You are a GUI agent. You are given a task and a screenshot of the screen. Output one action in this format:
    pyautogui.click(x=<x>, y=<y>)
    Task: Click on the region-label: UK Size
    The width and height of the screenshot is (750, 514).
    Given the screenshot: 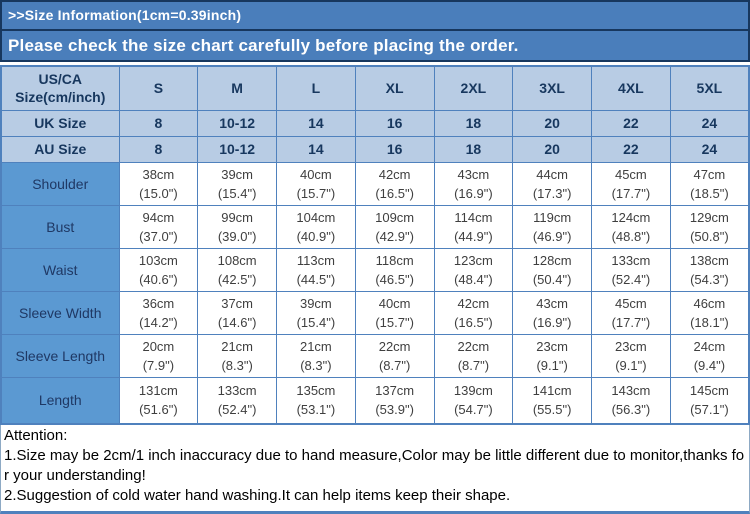 What is the action you would take?
    pyautogui.click(x=60, y=123)
    